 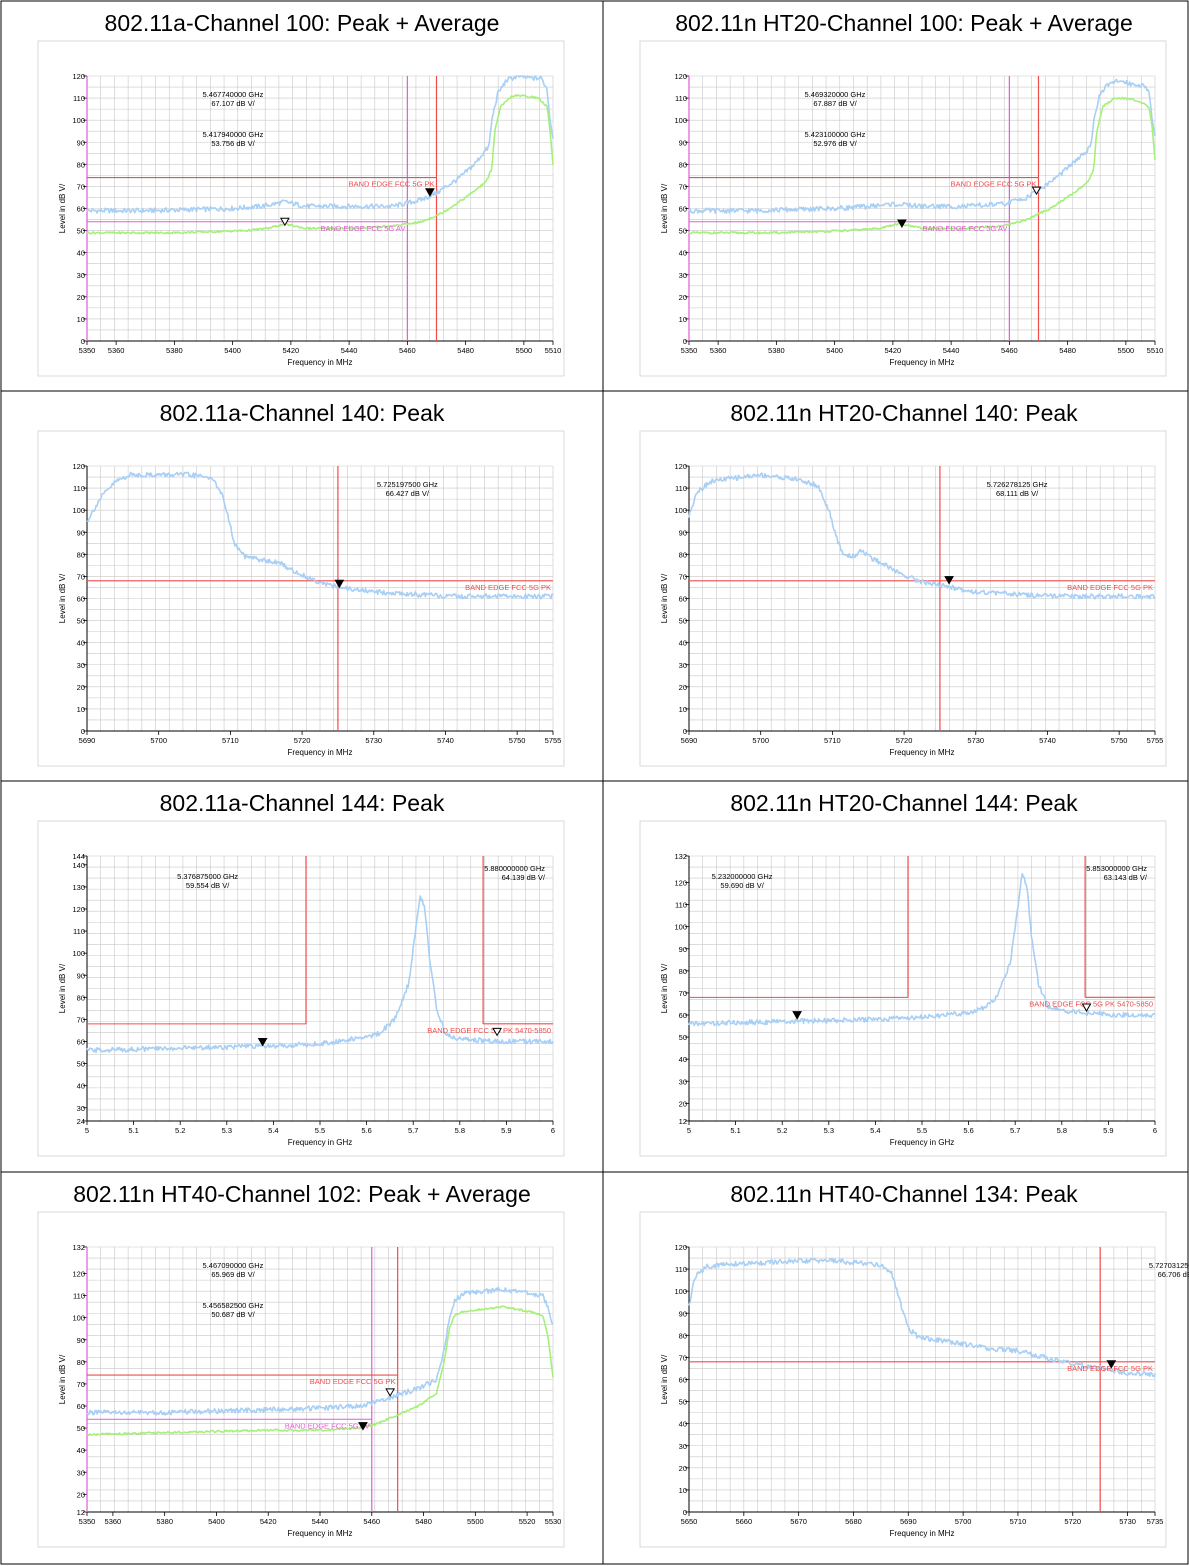 I want to click on x-tick-label: 6, so click(x=1155, y=1130).